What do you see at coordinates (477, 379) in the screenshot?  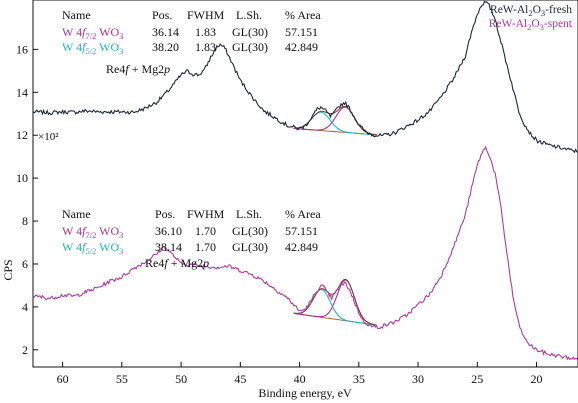 I see `x-tick-label: 25` at bounding box center [477, 379].